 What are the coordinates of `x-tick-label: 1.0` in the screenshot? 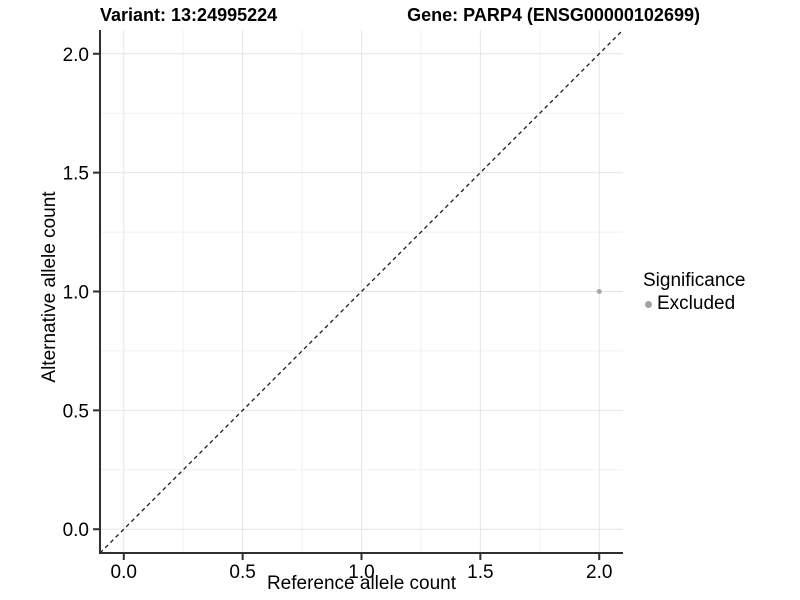 It's located at (361, 572).